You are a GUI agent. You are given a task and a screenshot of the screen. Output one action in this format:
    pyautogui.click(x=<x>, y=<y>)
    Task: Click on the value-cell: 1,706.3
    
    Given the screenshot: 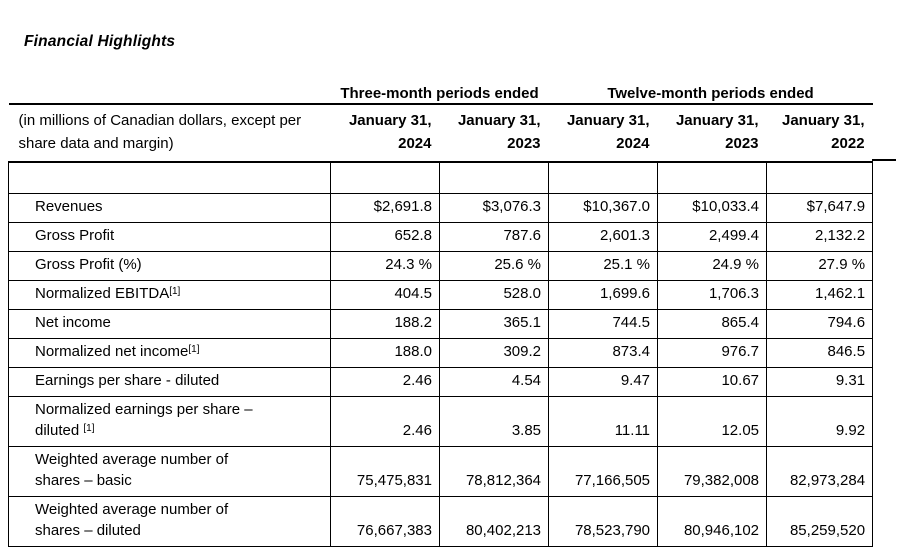 What is the action you would take?
    pyautogui.click(x=712, y=294)
    